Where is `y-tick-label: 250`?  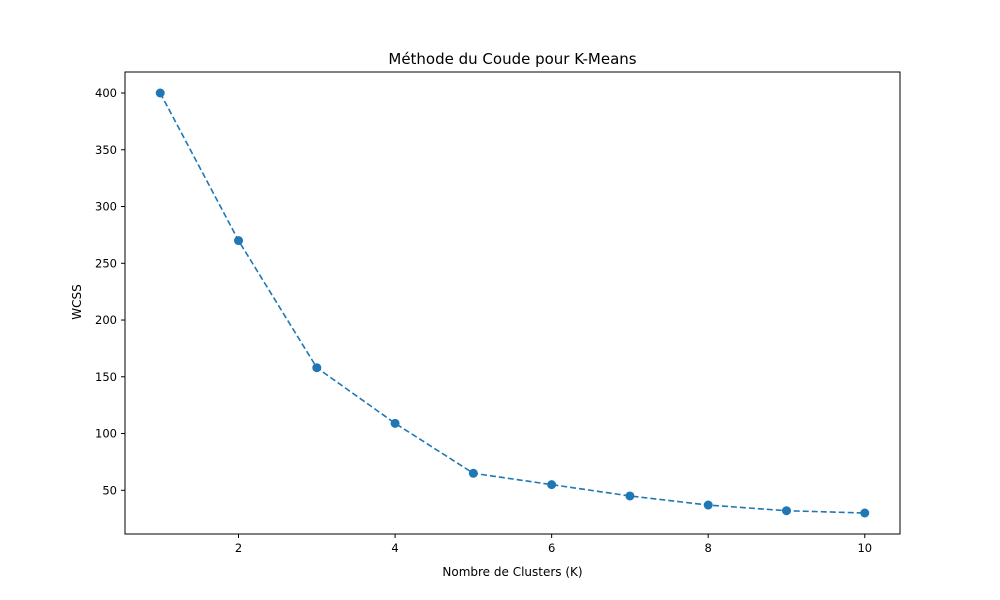 y-tick-label: 250 is located at coordinates (106, 263).